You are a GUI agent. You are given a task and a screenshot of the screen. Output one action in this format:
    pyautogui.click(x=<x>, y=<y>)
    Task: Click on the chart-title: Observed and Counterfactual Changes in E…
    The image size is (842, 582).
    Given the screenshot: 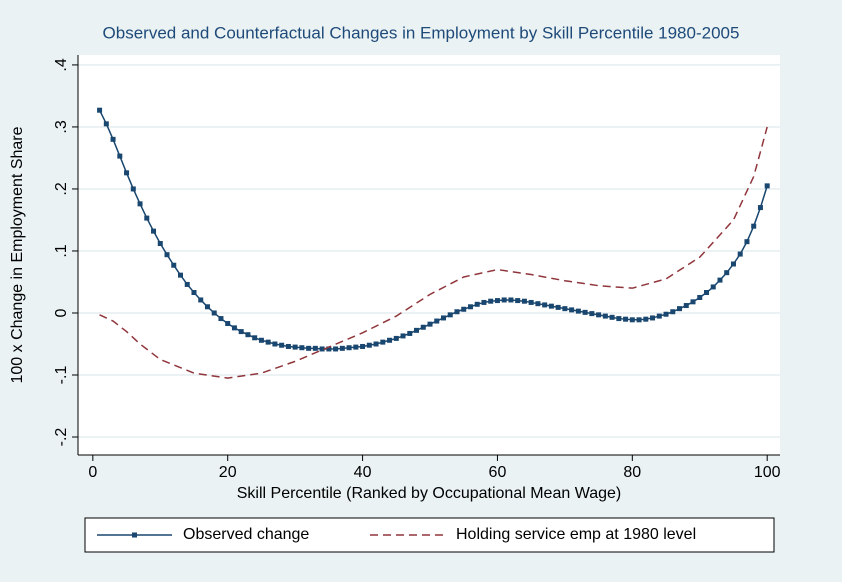 What is the action you would take?
    pyautogui.click(x=421, y=32)
    